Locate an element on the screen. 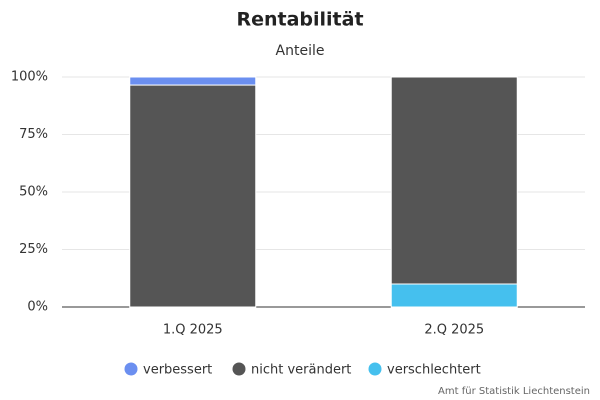 This screenshot has width=600, height=400. legend-label: verschlechtert is located at coordinates (434, 370).